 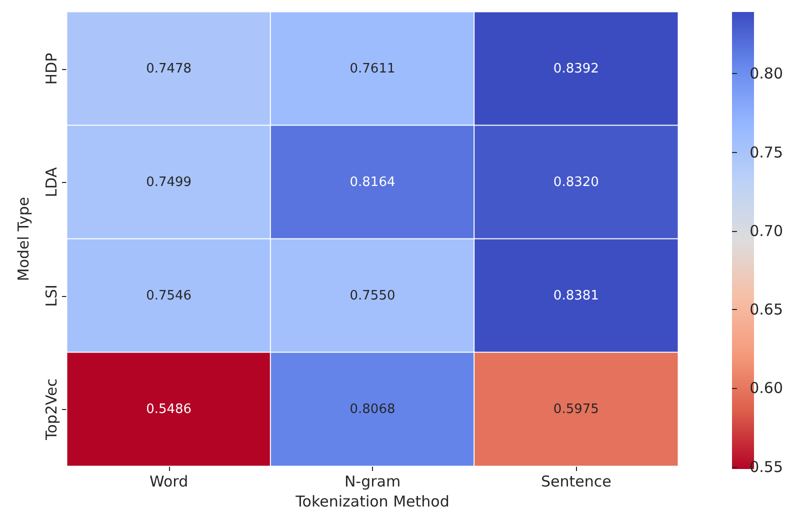 I want to click on data-label: 0.8068, so click(x=373, y=409).